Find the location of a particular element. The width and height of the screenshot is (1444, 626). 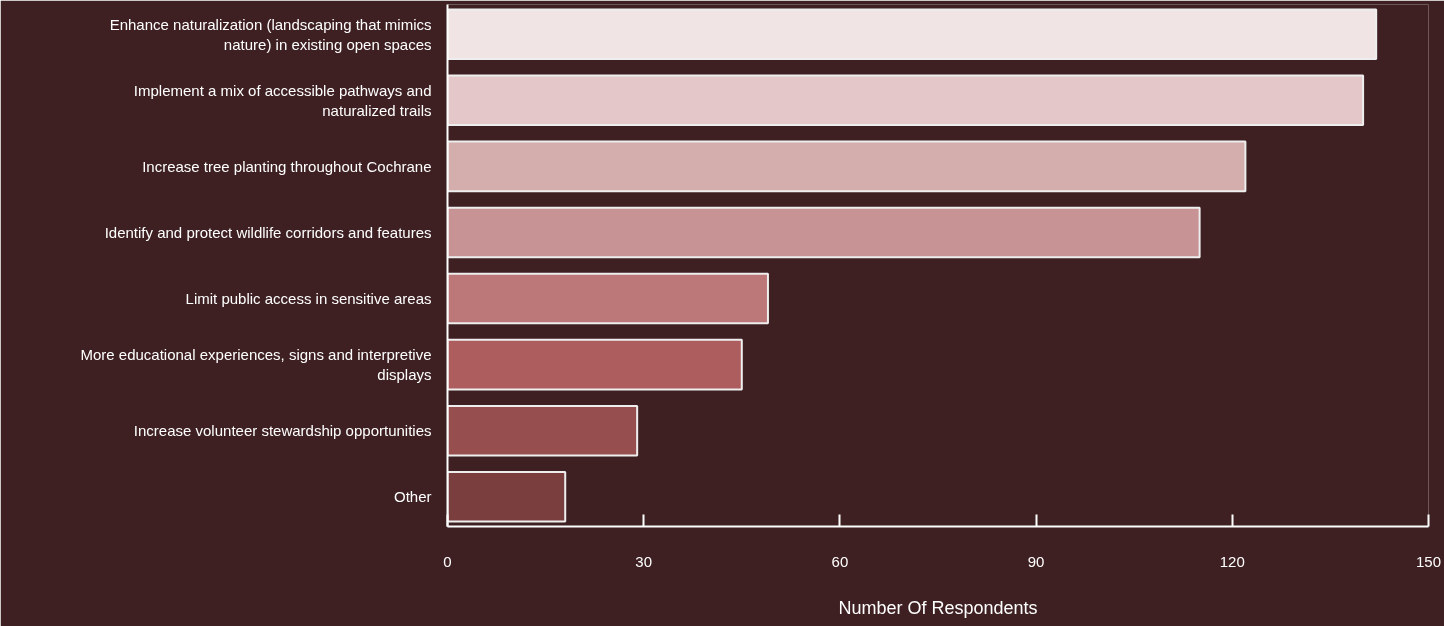

y-tick-label: Enhance naturalization (landscaping that mimics nature) in existing open spaces is located at coordinates (270, 34).